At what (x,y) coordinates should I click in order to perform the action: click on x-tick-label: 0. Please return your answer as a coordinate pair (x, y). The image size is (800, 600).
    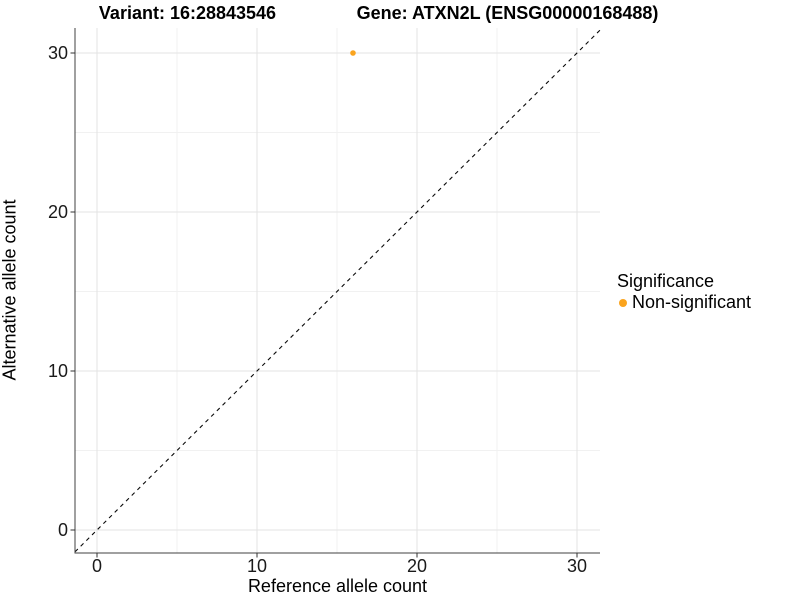
    Looking at the image, I should click on (96, 566).